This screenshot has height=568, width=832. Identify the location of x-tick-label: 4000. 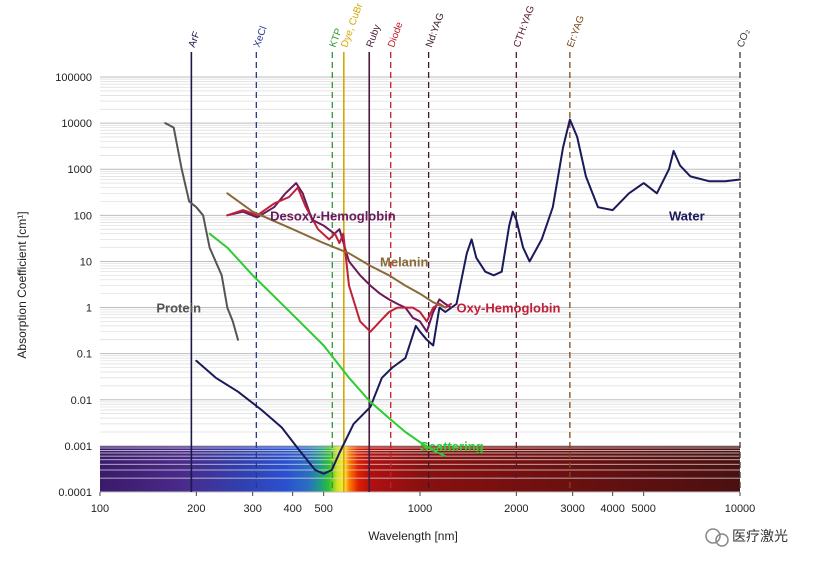
(612, 509).